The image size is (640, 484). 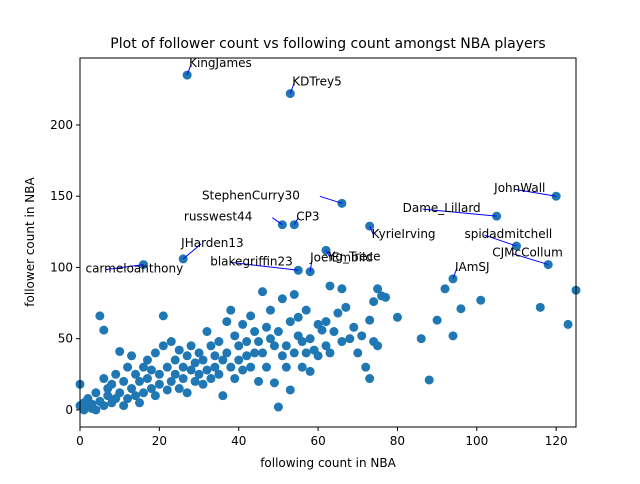 What do you see at coordinates (218, 217) in the screenshot?
I see `annotation-label: russwest44` at bounding box center [218, 217].